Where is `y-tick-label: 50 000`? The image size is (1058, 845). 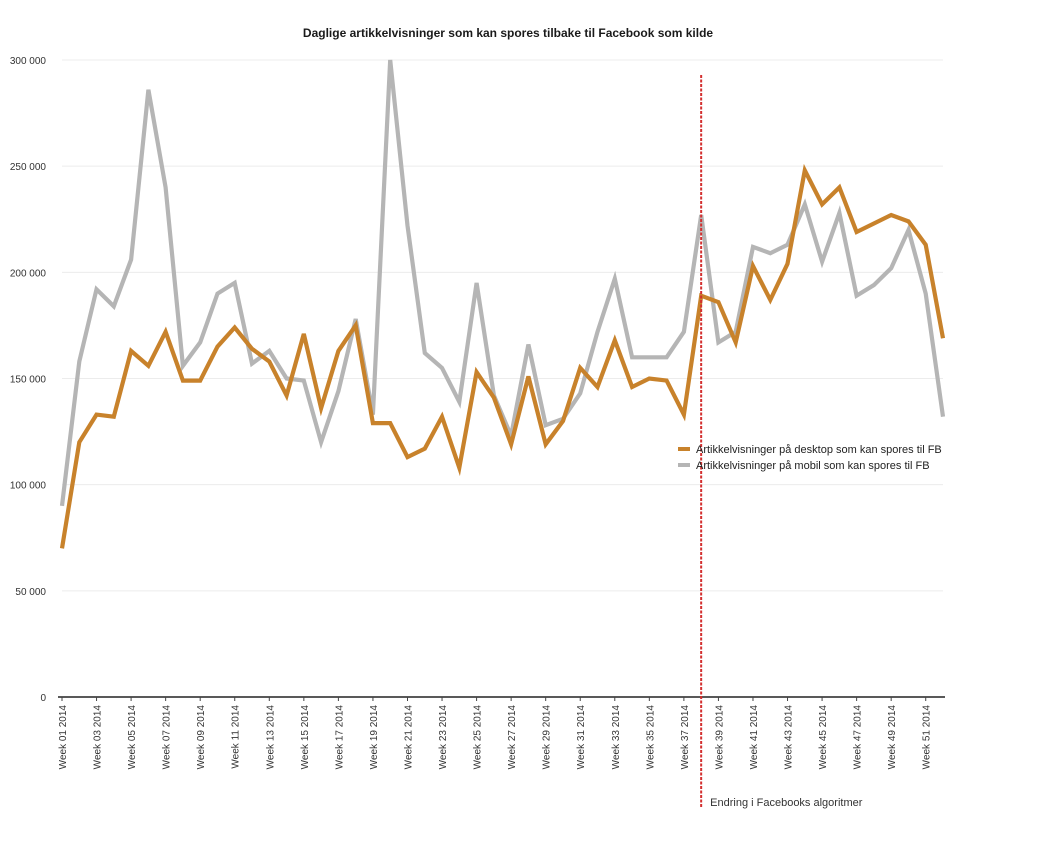
y-tick-label: 50 000 is located at coordinates (30, 592).